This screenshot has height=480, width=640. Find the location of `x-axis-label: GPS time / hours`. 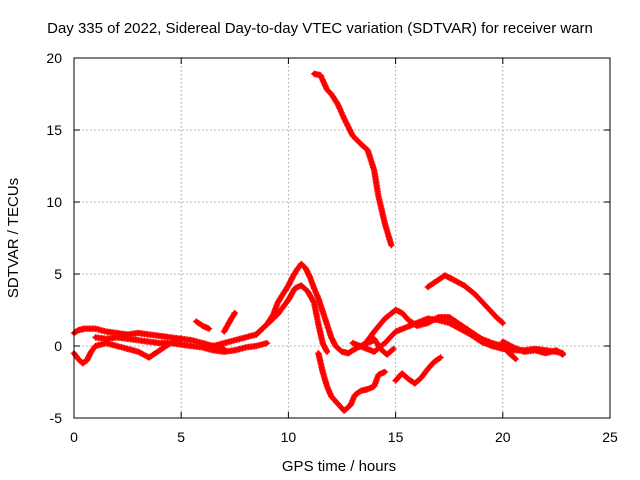

x-axis-label: GPS time / hours is located at coordinates (339, 466).